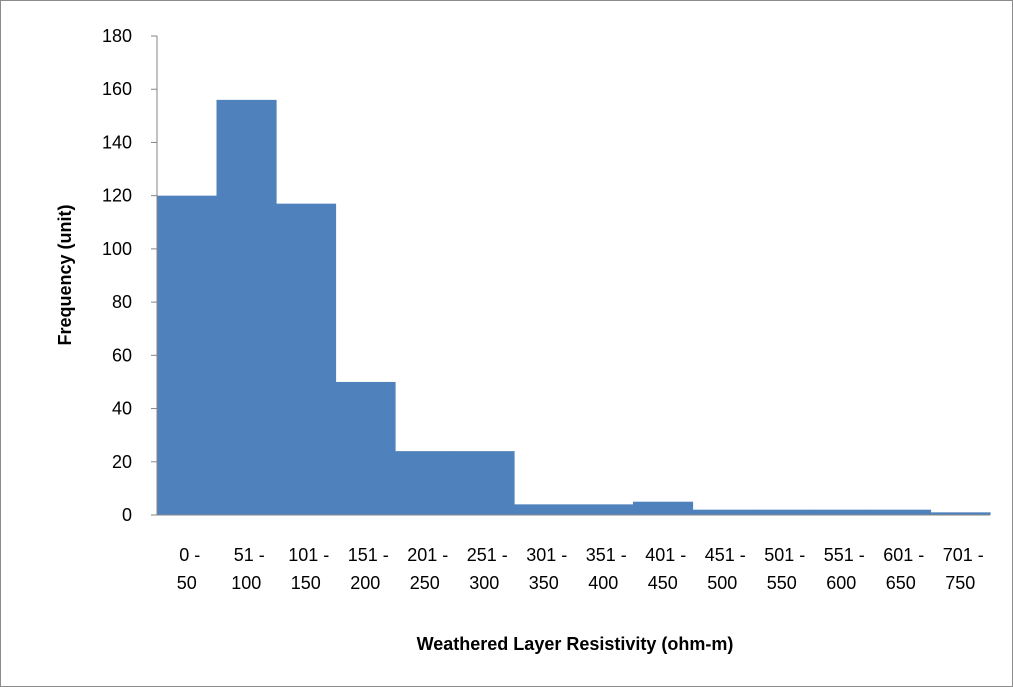 This screenshot has height=687, width=1013. I want to click on x-tick-label: 600, so click(841, 583).